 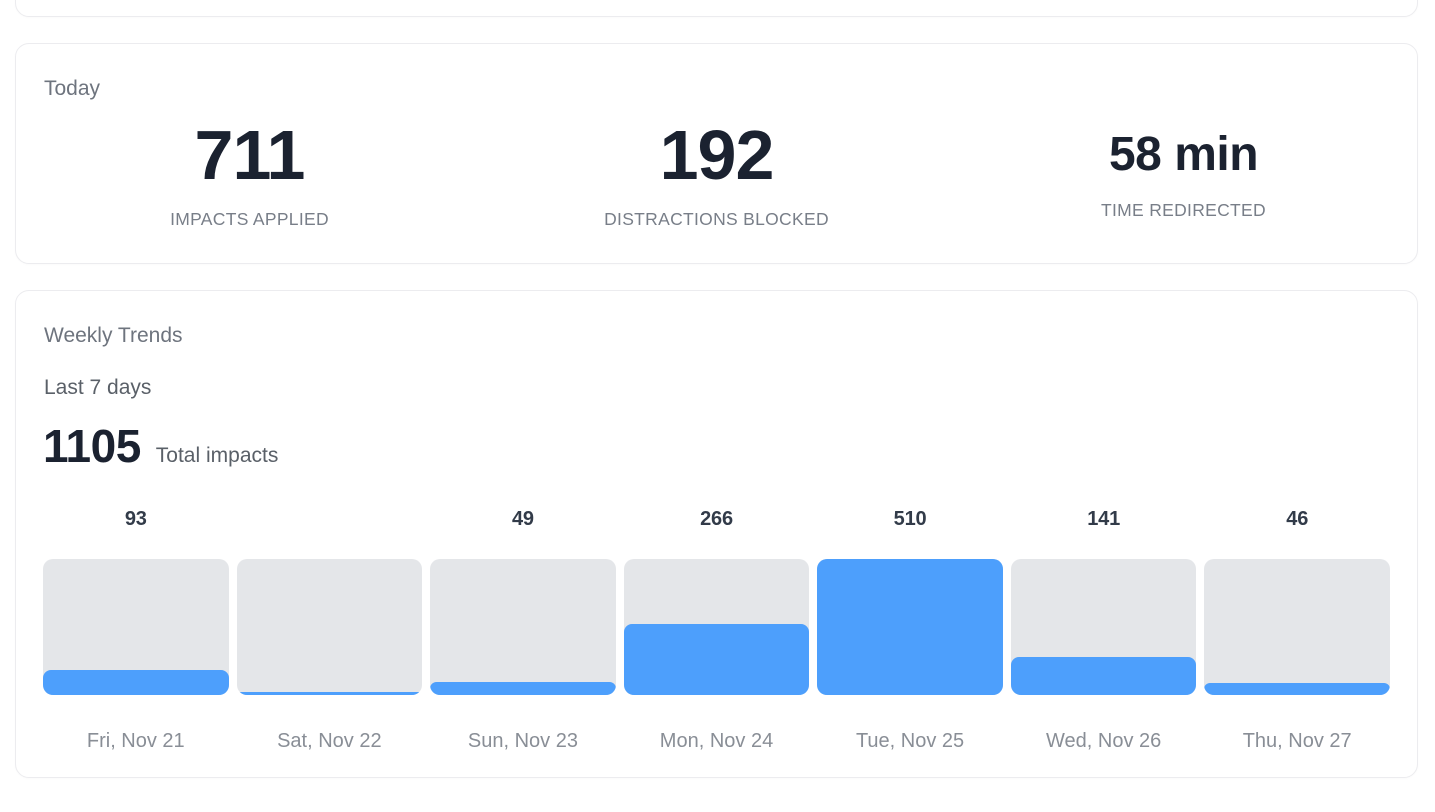 What do you see at coordinates (1297, 519) in the screenshot?
I see `bar-value-label: 46` at bounding box center [1297, 519].